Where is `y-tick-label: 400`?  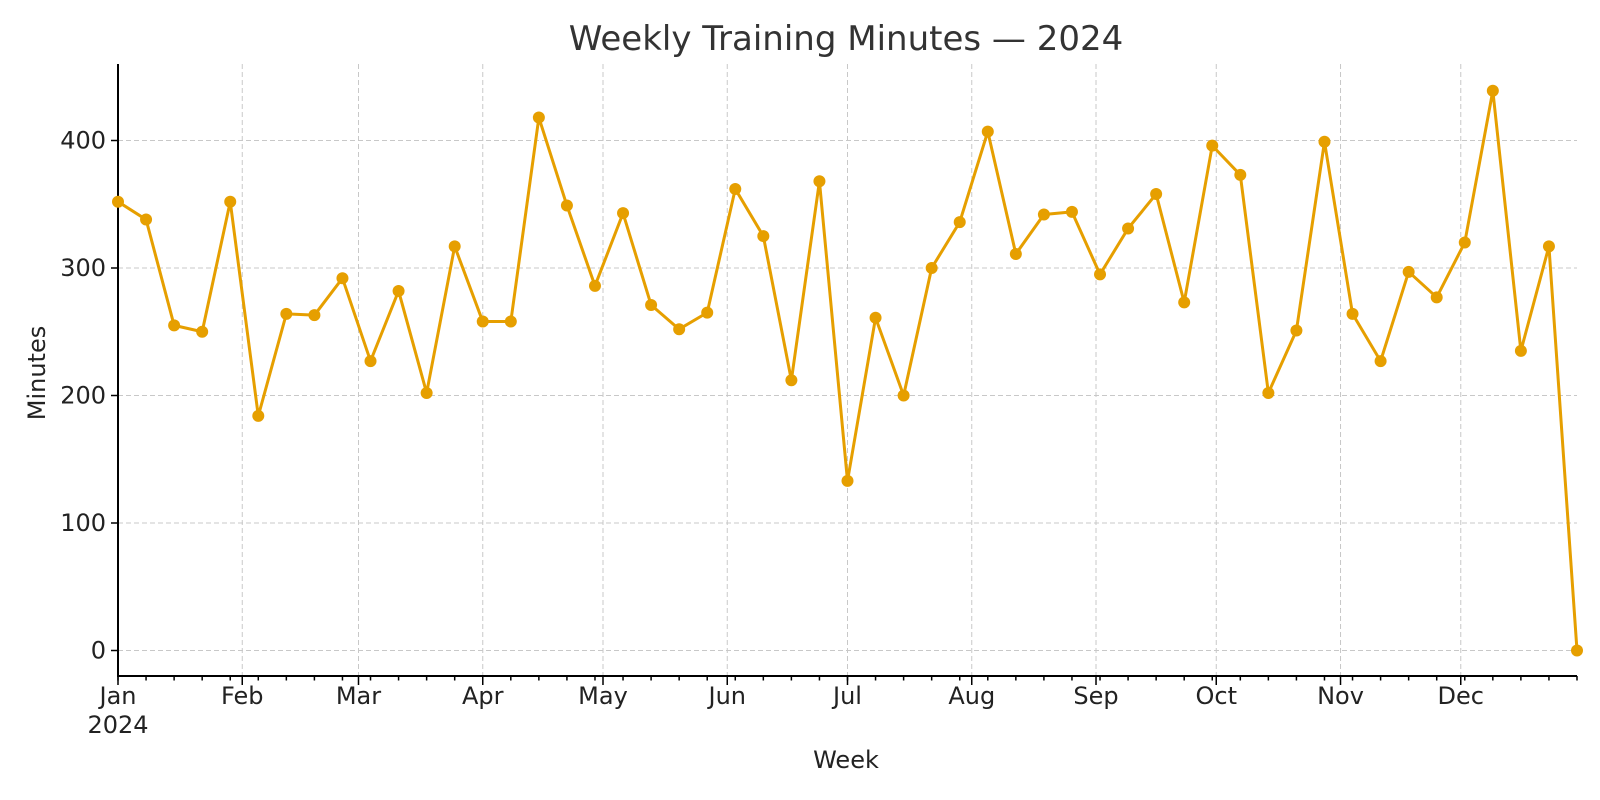
y-tick-label: 400 is located at coordinates (83, 141).